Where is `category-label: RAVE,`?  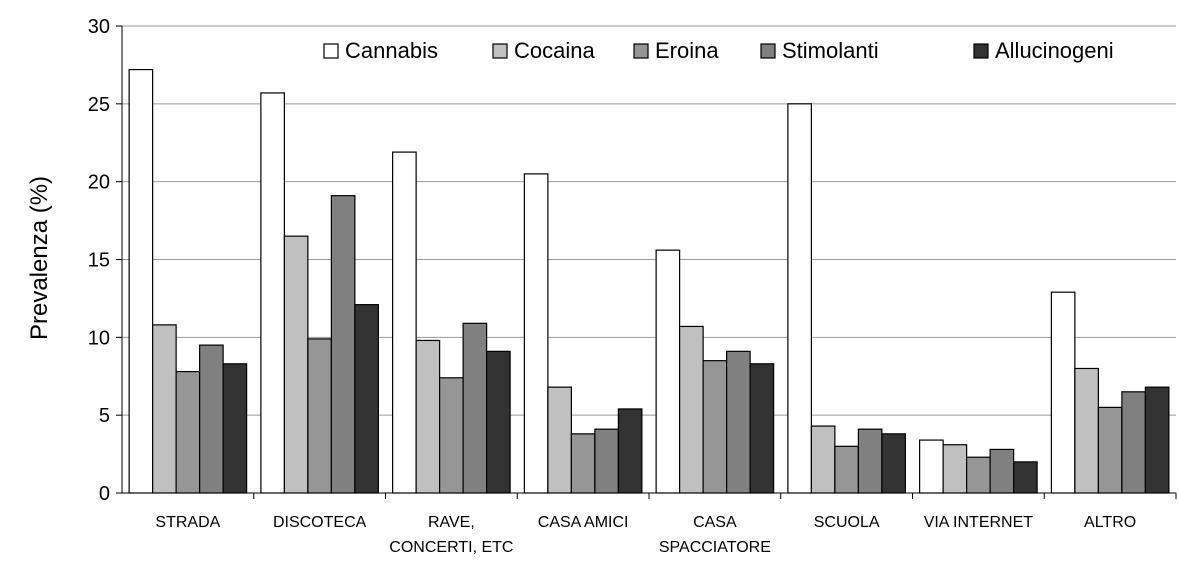 category-label: RAVE, is located at coordinates (451, 522).